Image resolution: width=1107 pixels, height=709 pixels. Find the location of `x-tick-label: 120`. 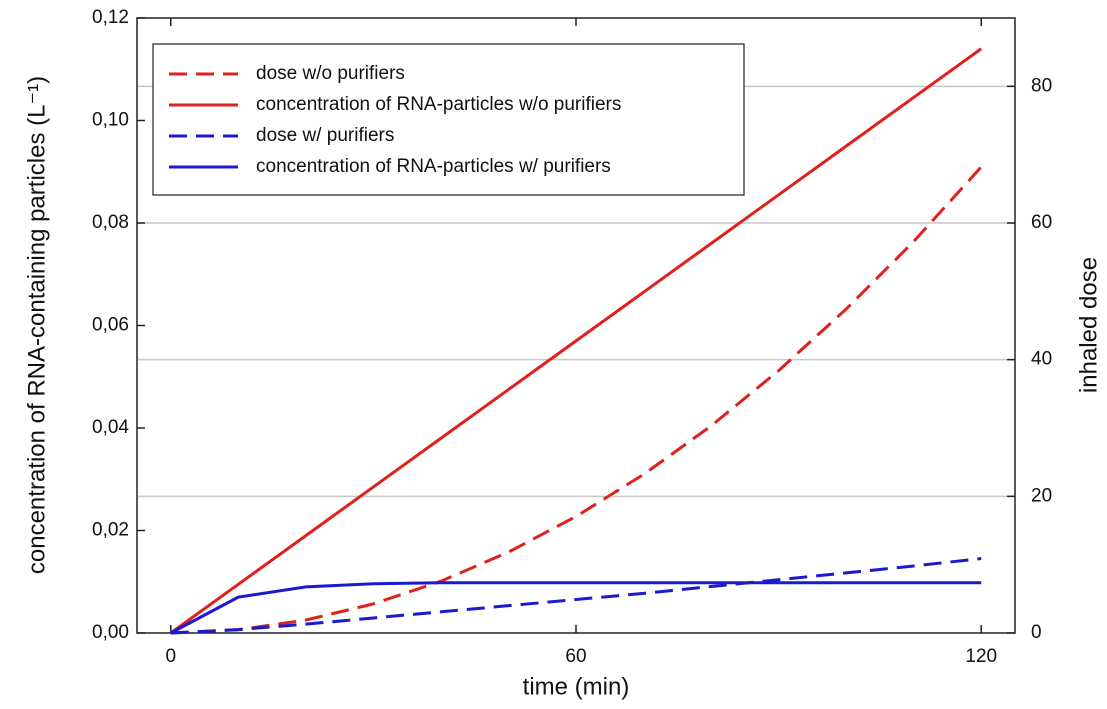

x-tick-label: 120 is located at coordinates (981, 656).